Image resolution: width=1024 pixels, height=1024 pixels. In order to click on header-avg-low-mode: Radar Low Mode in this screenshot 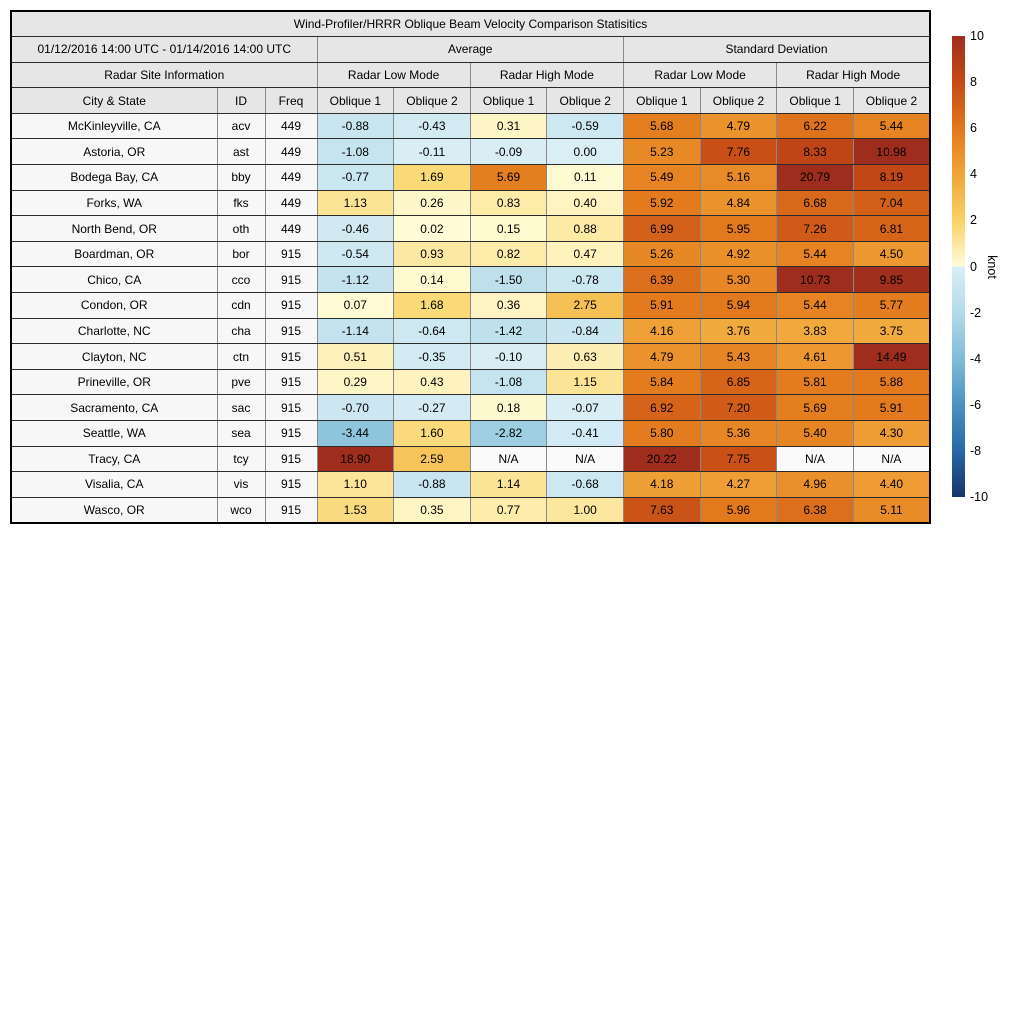, I will do `click(393, 75)`.